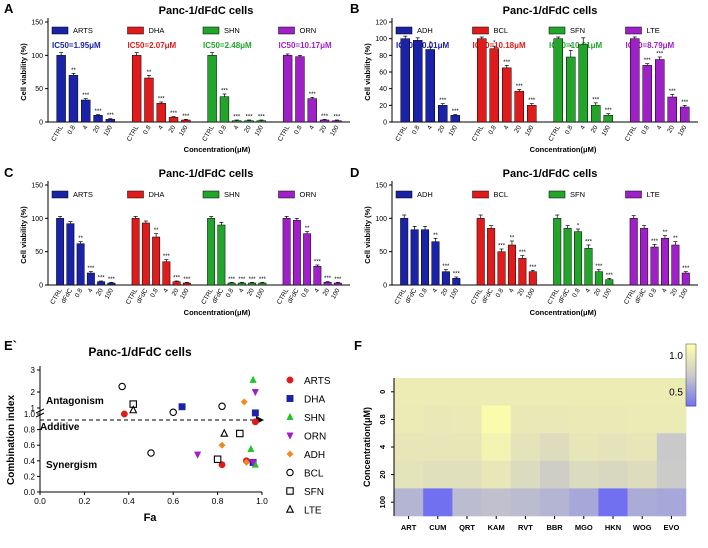  Describe the element at coordinates (84, 501) in the screenshot. I see `x-tick-label: 0.2` at that location.